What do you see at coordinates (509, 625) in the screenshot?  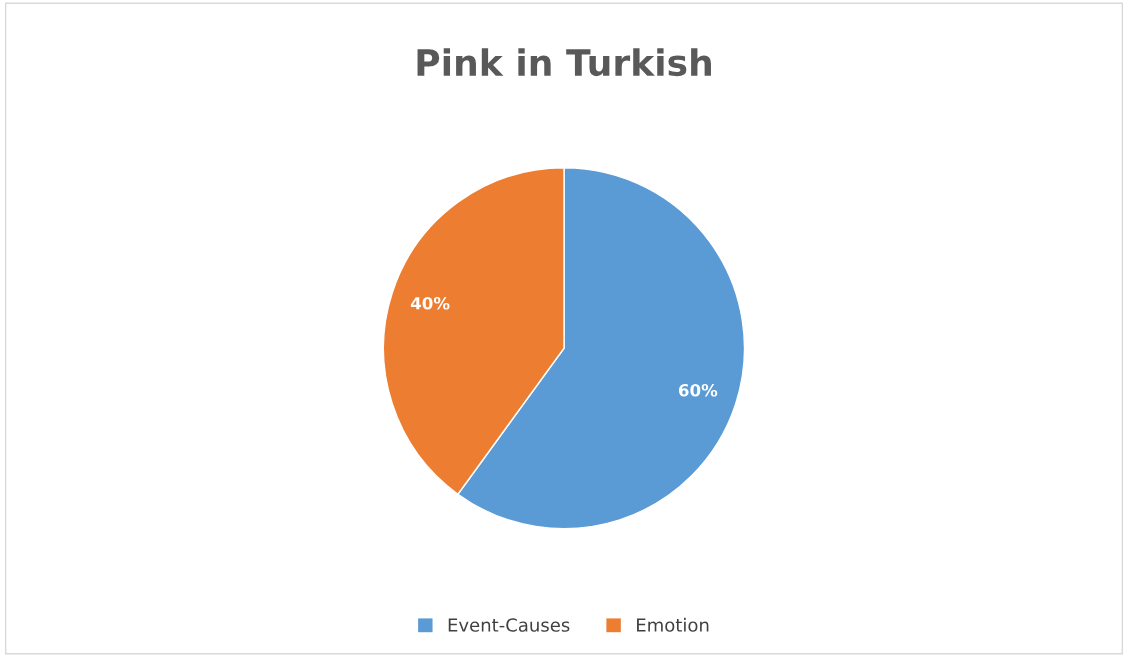 I see `legend-label: Event-Causes` at bounding box center [509, 625].